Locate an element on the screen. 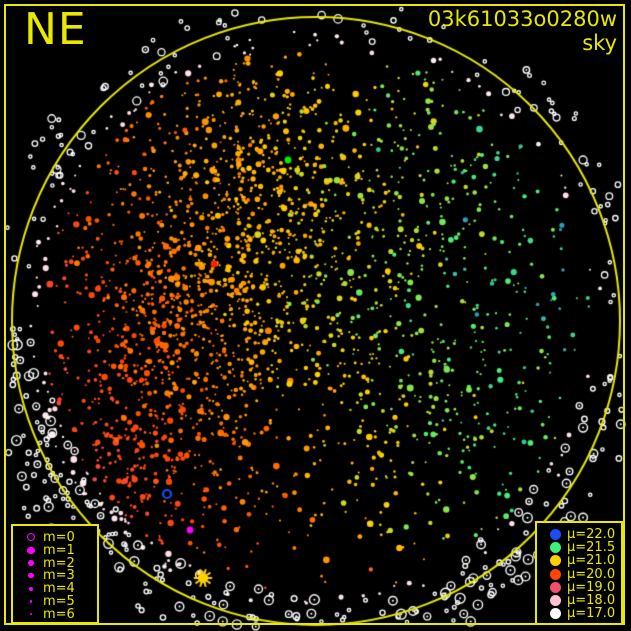  magnitude-legend-row: m=6 is located at coordinates (55, 614).